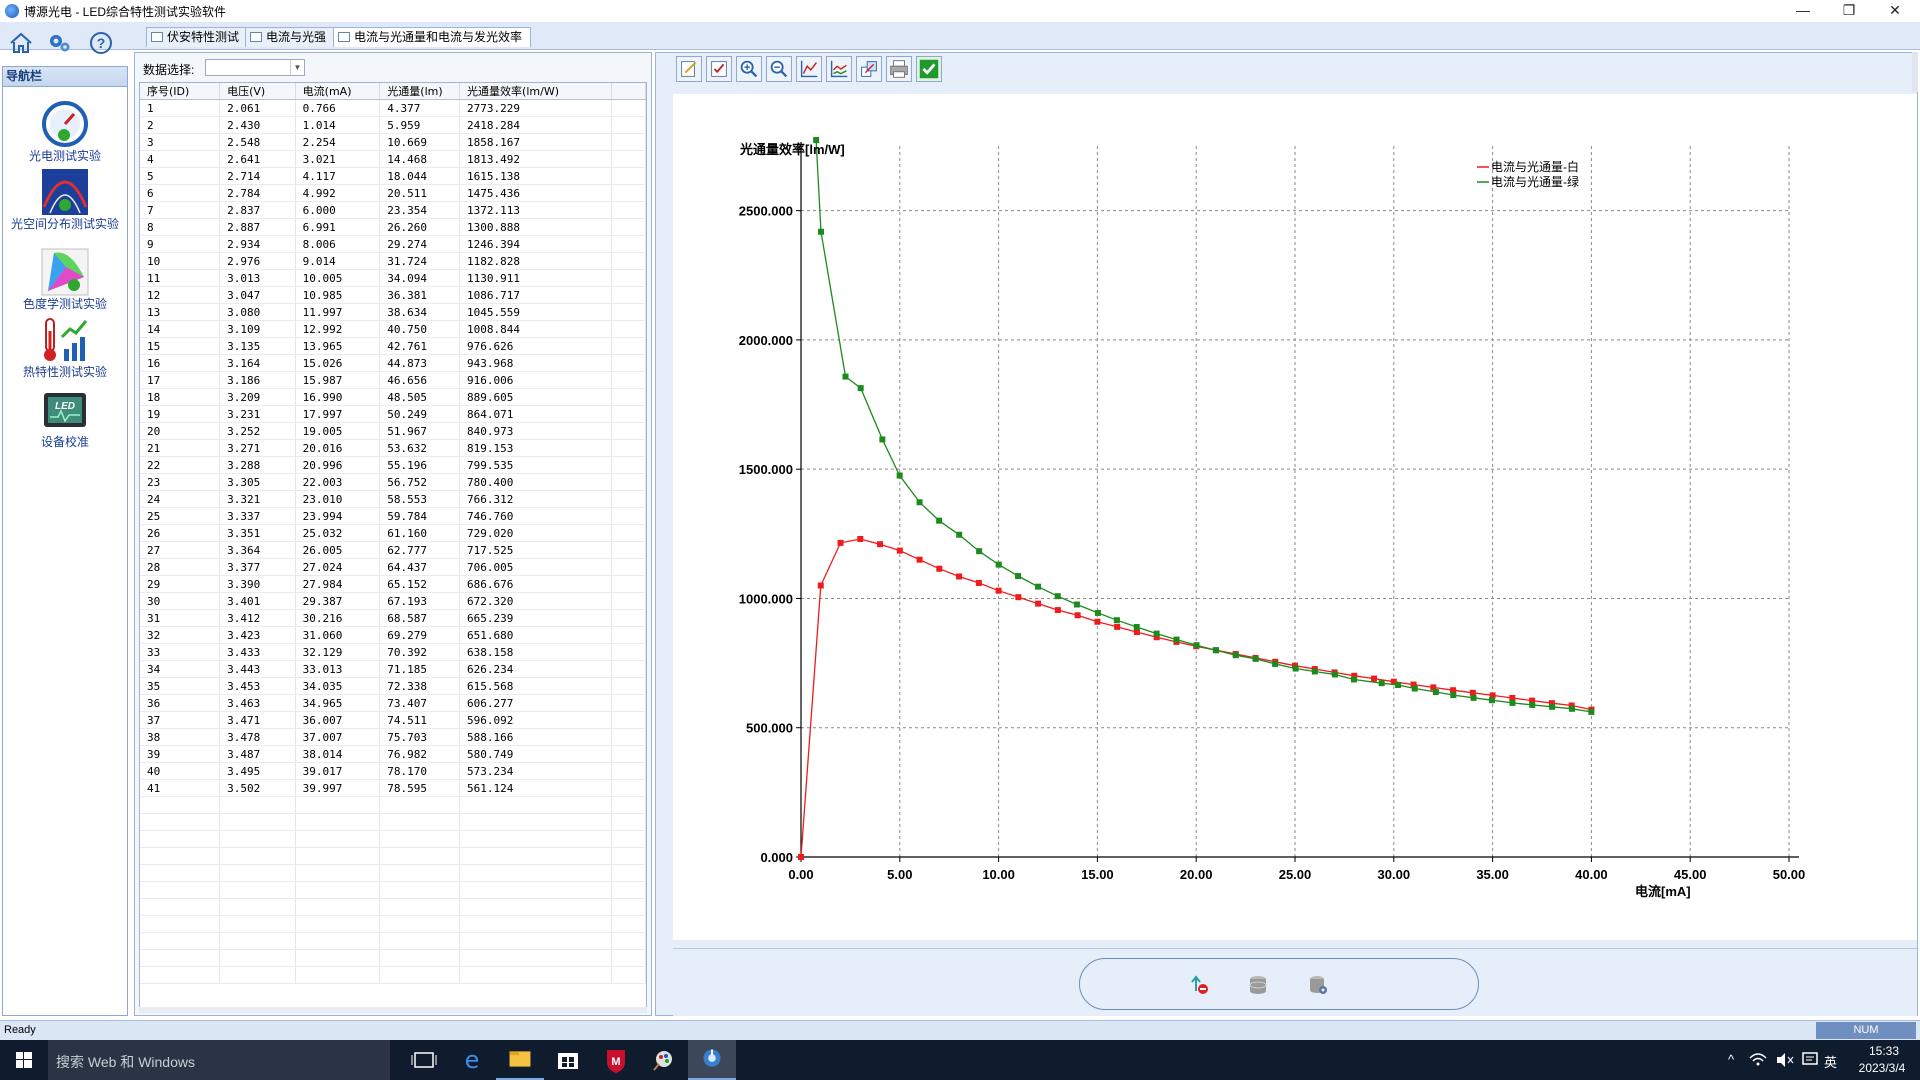 This screenshot has width=1920, height=1080. What do you see at coordinates (712, 1060) in the screenshot?
I see `led-software-app-icon` at bounding box center [712, 1060].